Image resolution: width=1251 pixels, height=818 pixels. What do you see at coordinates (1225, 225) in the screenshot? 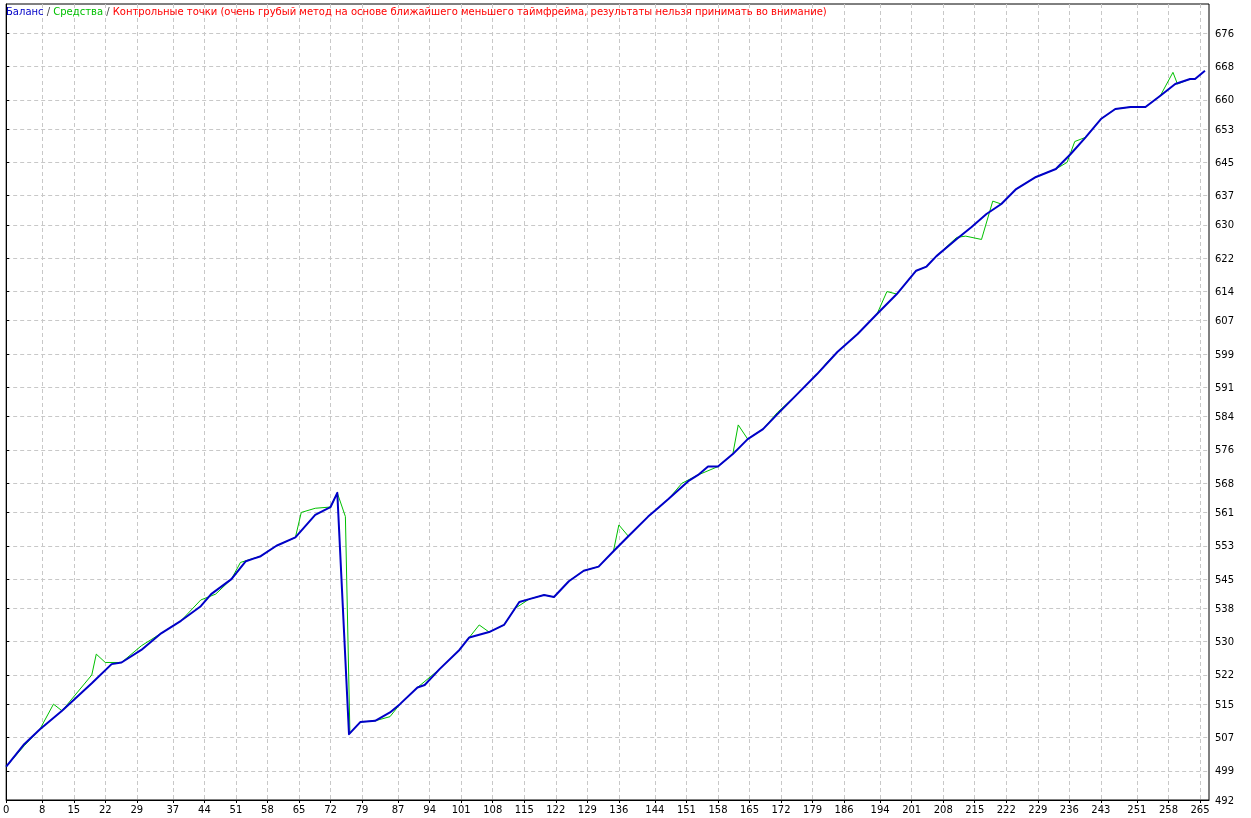
I see `y-tick-label: 630` at bounding box center [1225, 225].